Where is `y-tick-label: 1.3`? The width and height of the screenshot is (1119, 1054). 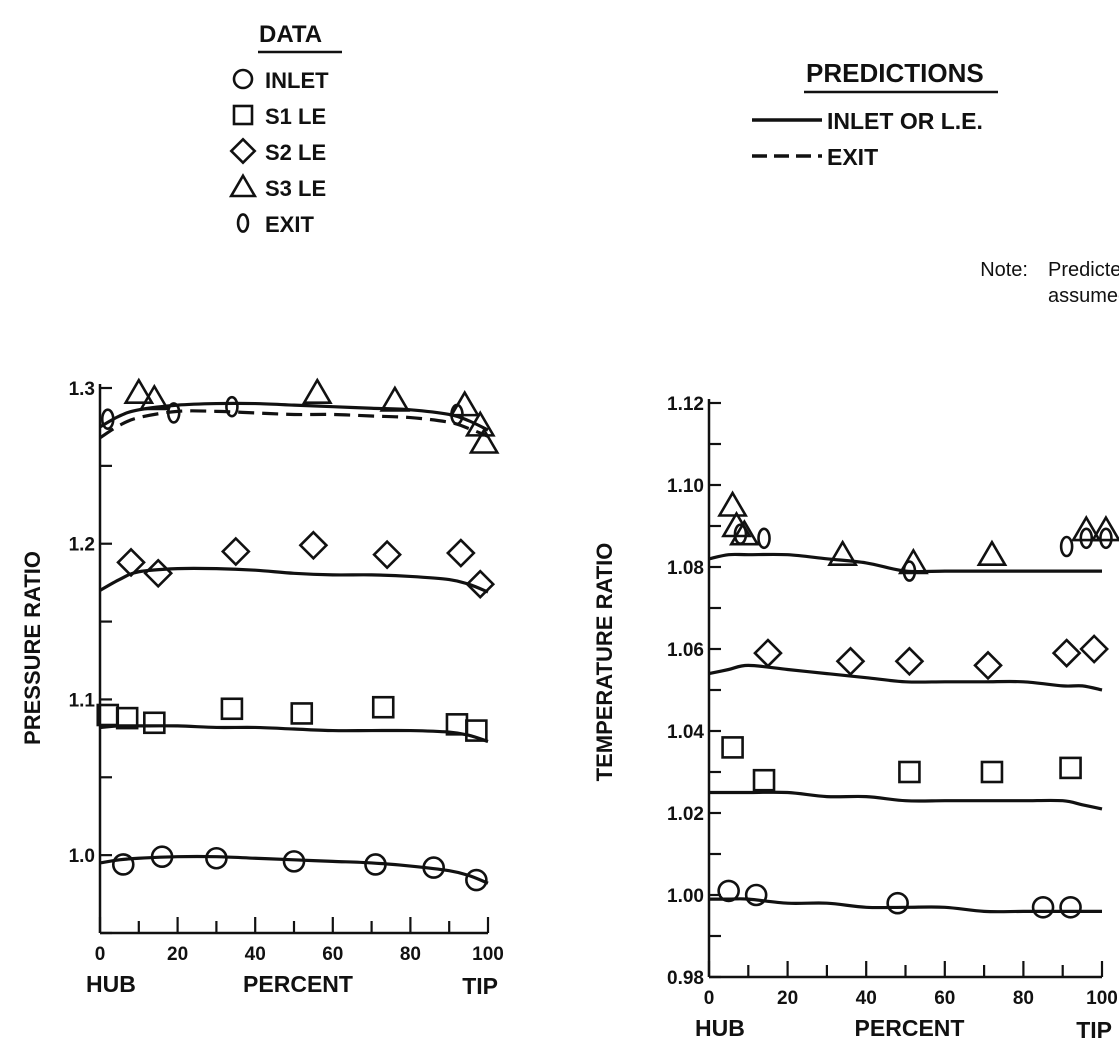
y-tick-label: 1.3 is located at coordinates (82, 389).